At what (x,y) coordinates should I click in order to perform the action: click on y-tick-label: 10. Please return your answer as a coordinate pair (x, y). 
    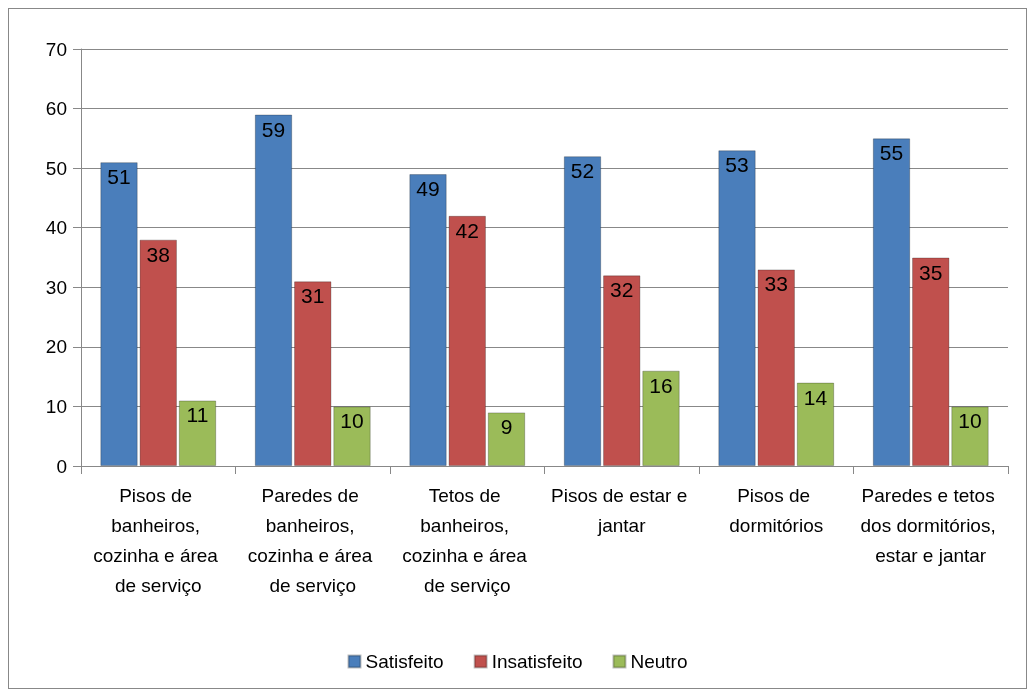
    Looking at the image, I should click on (56, 406).